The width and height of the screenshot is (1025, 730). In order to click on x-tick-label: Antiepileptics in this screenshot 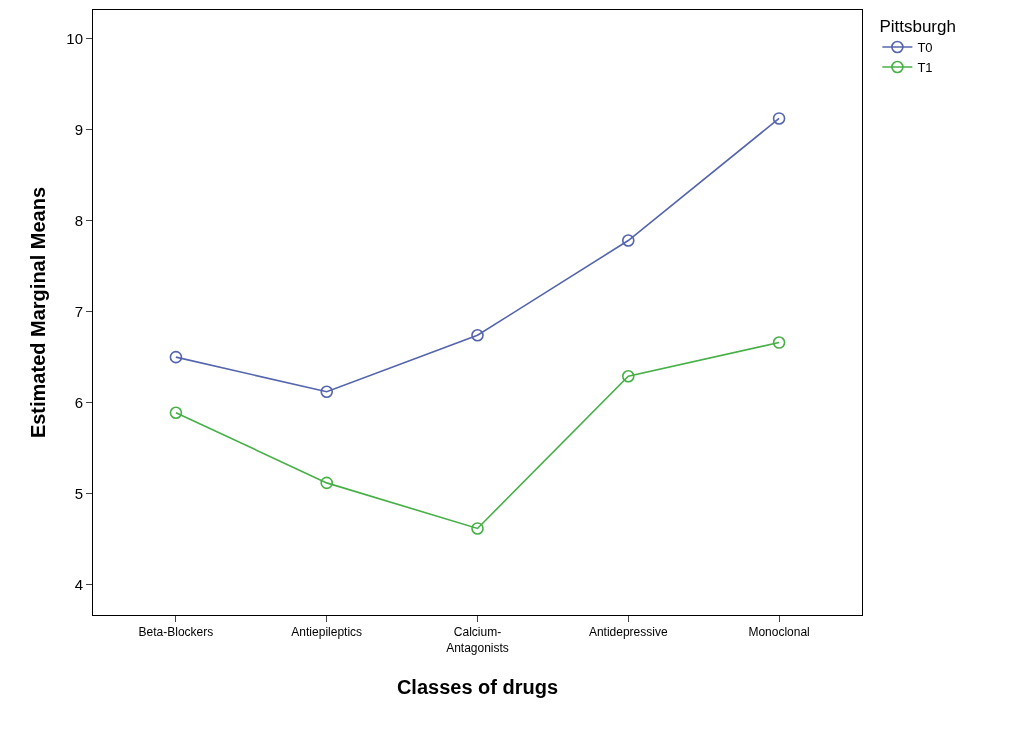, I will do `click(327, 632)`.